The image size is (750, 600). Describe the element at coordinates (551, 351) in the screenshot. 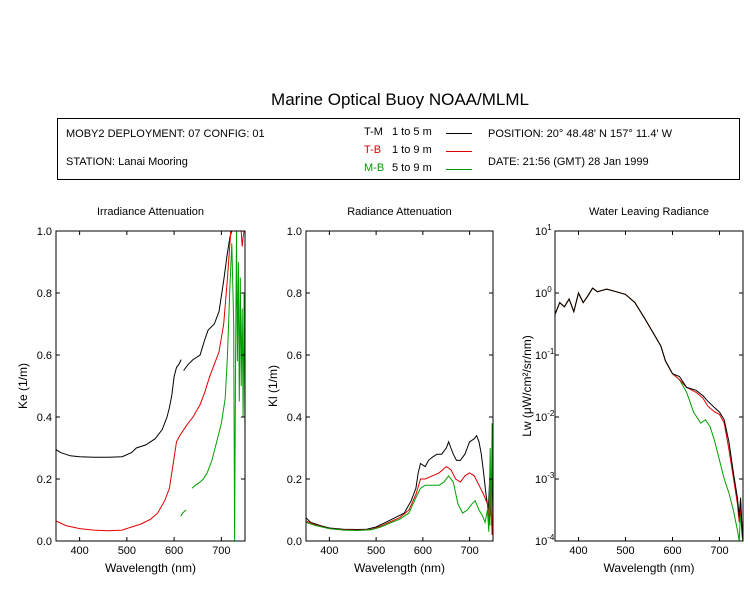

I see `y-tick-exponent: -1` at that location.